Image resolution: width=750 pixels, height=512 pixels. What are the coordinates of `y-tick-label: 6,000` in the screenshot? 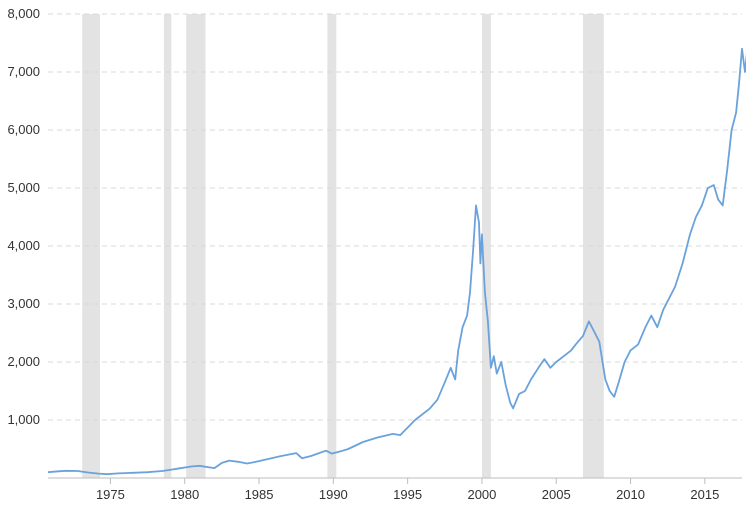 It's located at (23, 129).